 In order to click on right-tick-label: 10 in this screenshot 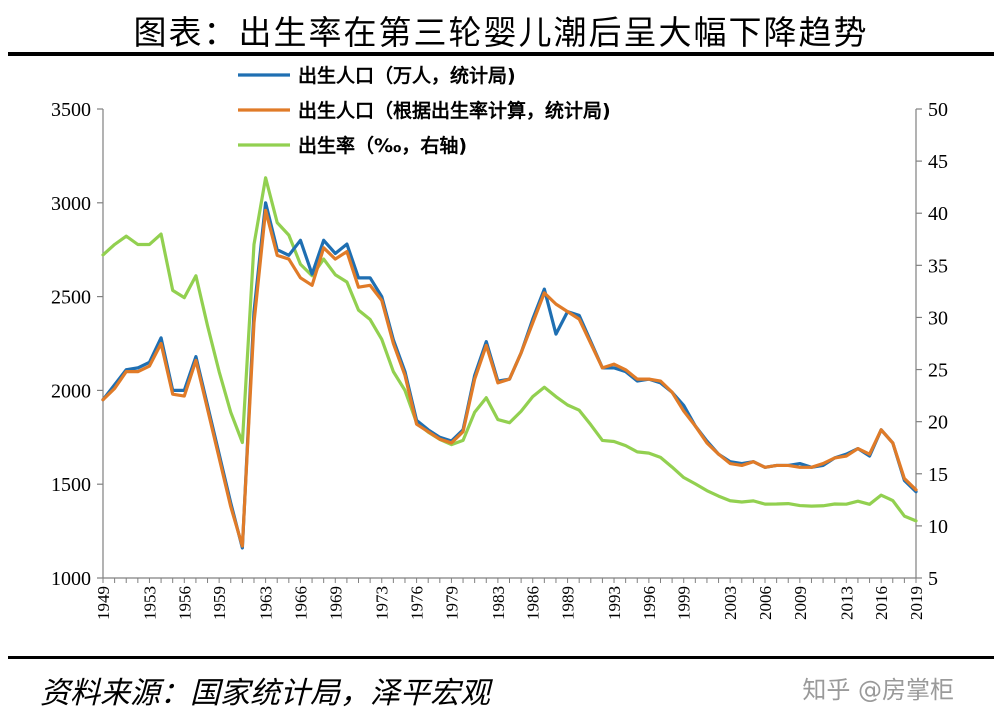, I will do `click(938, 527)`.